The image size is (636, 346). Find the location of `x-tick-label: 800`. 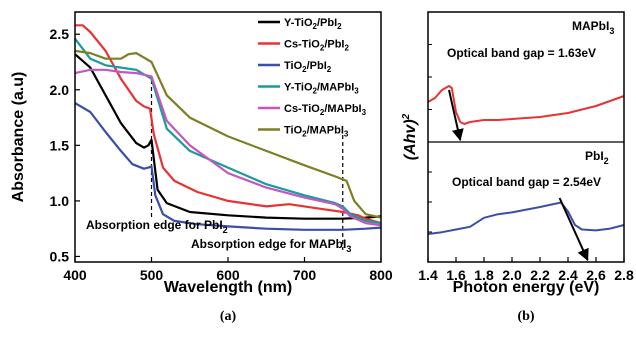

x-tick-label: 800 is located at coordinates (381, 275).